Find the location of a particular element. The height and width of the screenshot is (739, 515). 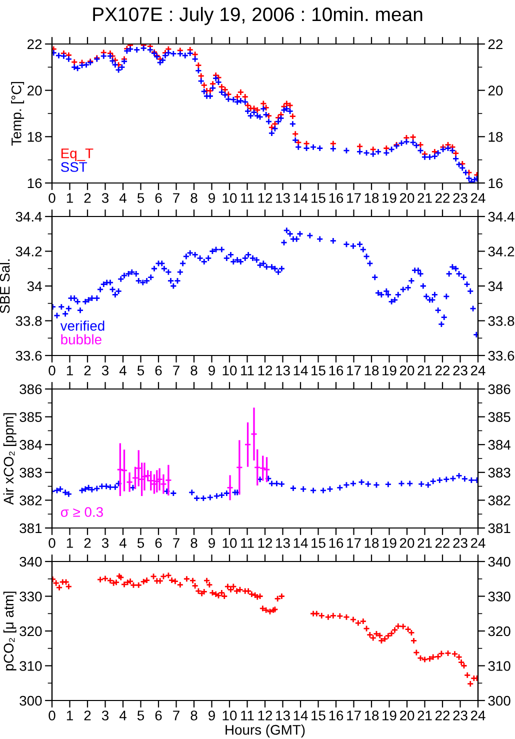

x-tick-label: 14 is located at coordinates (301, 715).